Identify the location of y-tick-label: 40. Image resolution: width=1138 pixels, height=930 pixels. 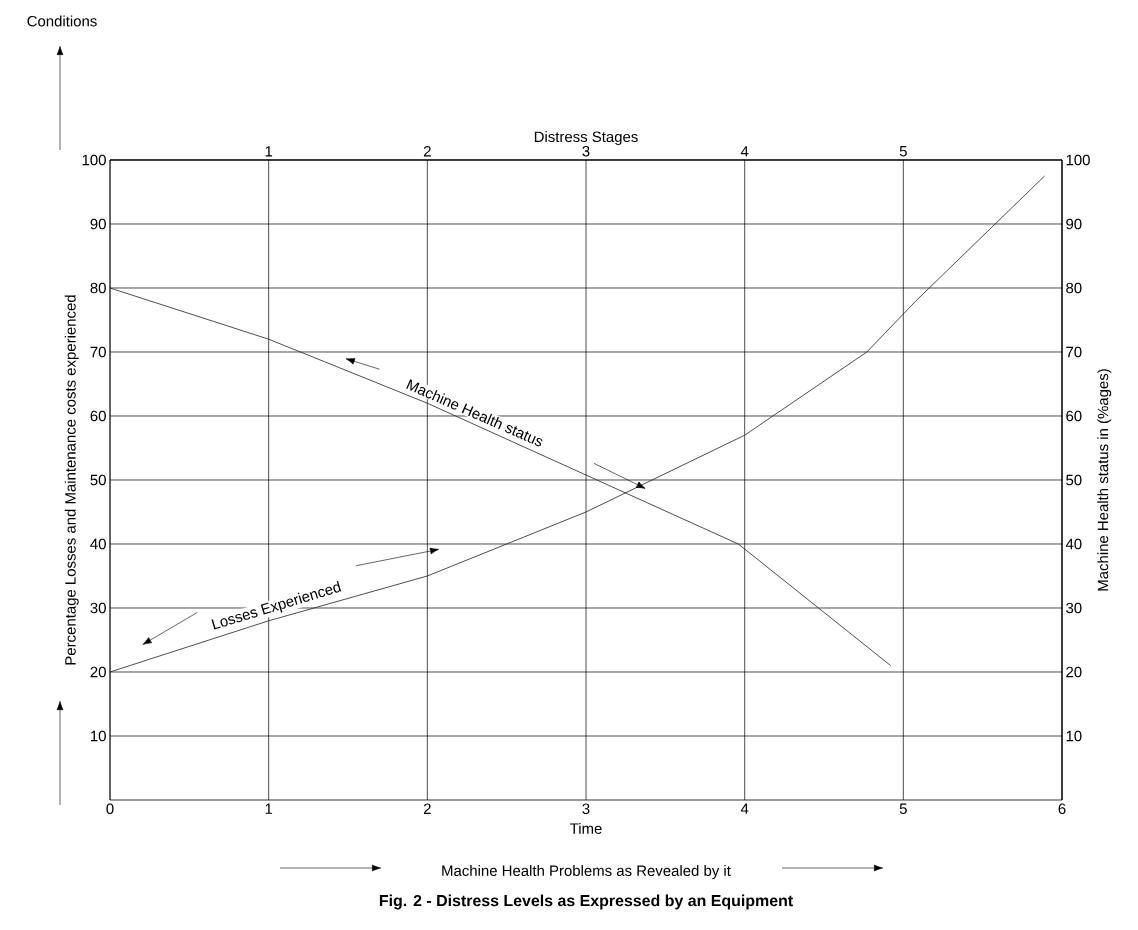
(98, 544).